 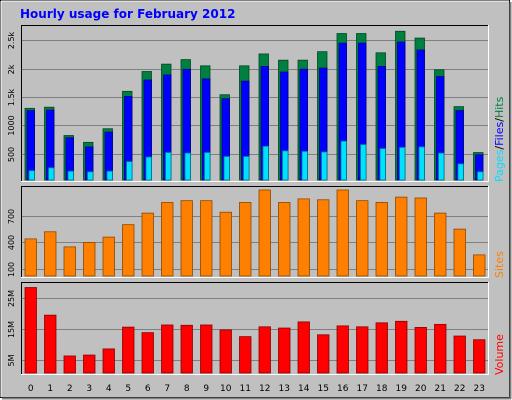 I want to click on y-tick-label: 1.5k, so click(x=11, y=97).